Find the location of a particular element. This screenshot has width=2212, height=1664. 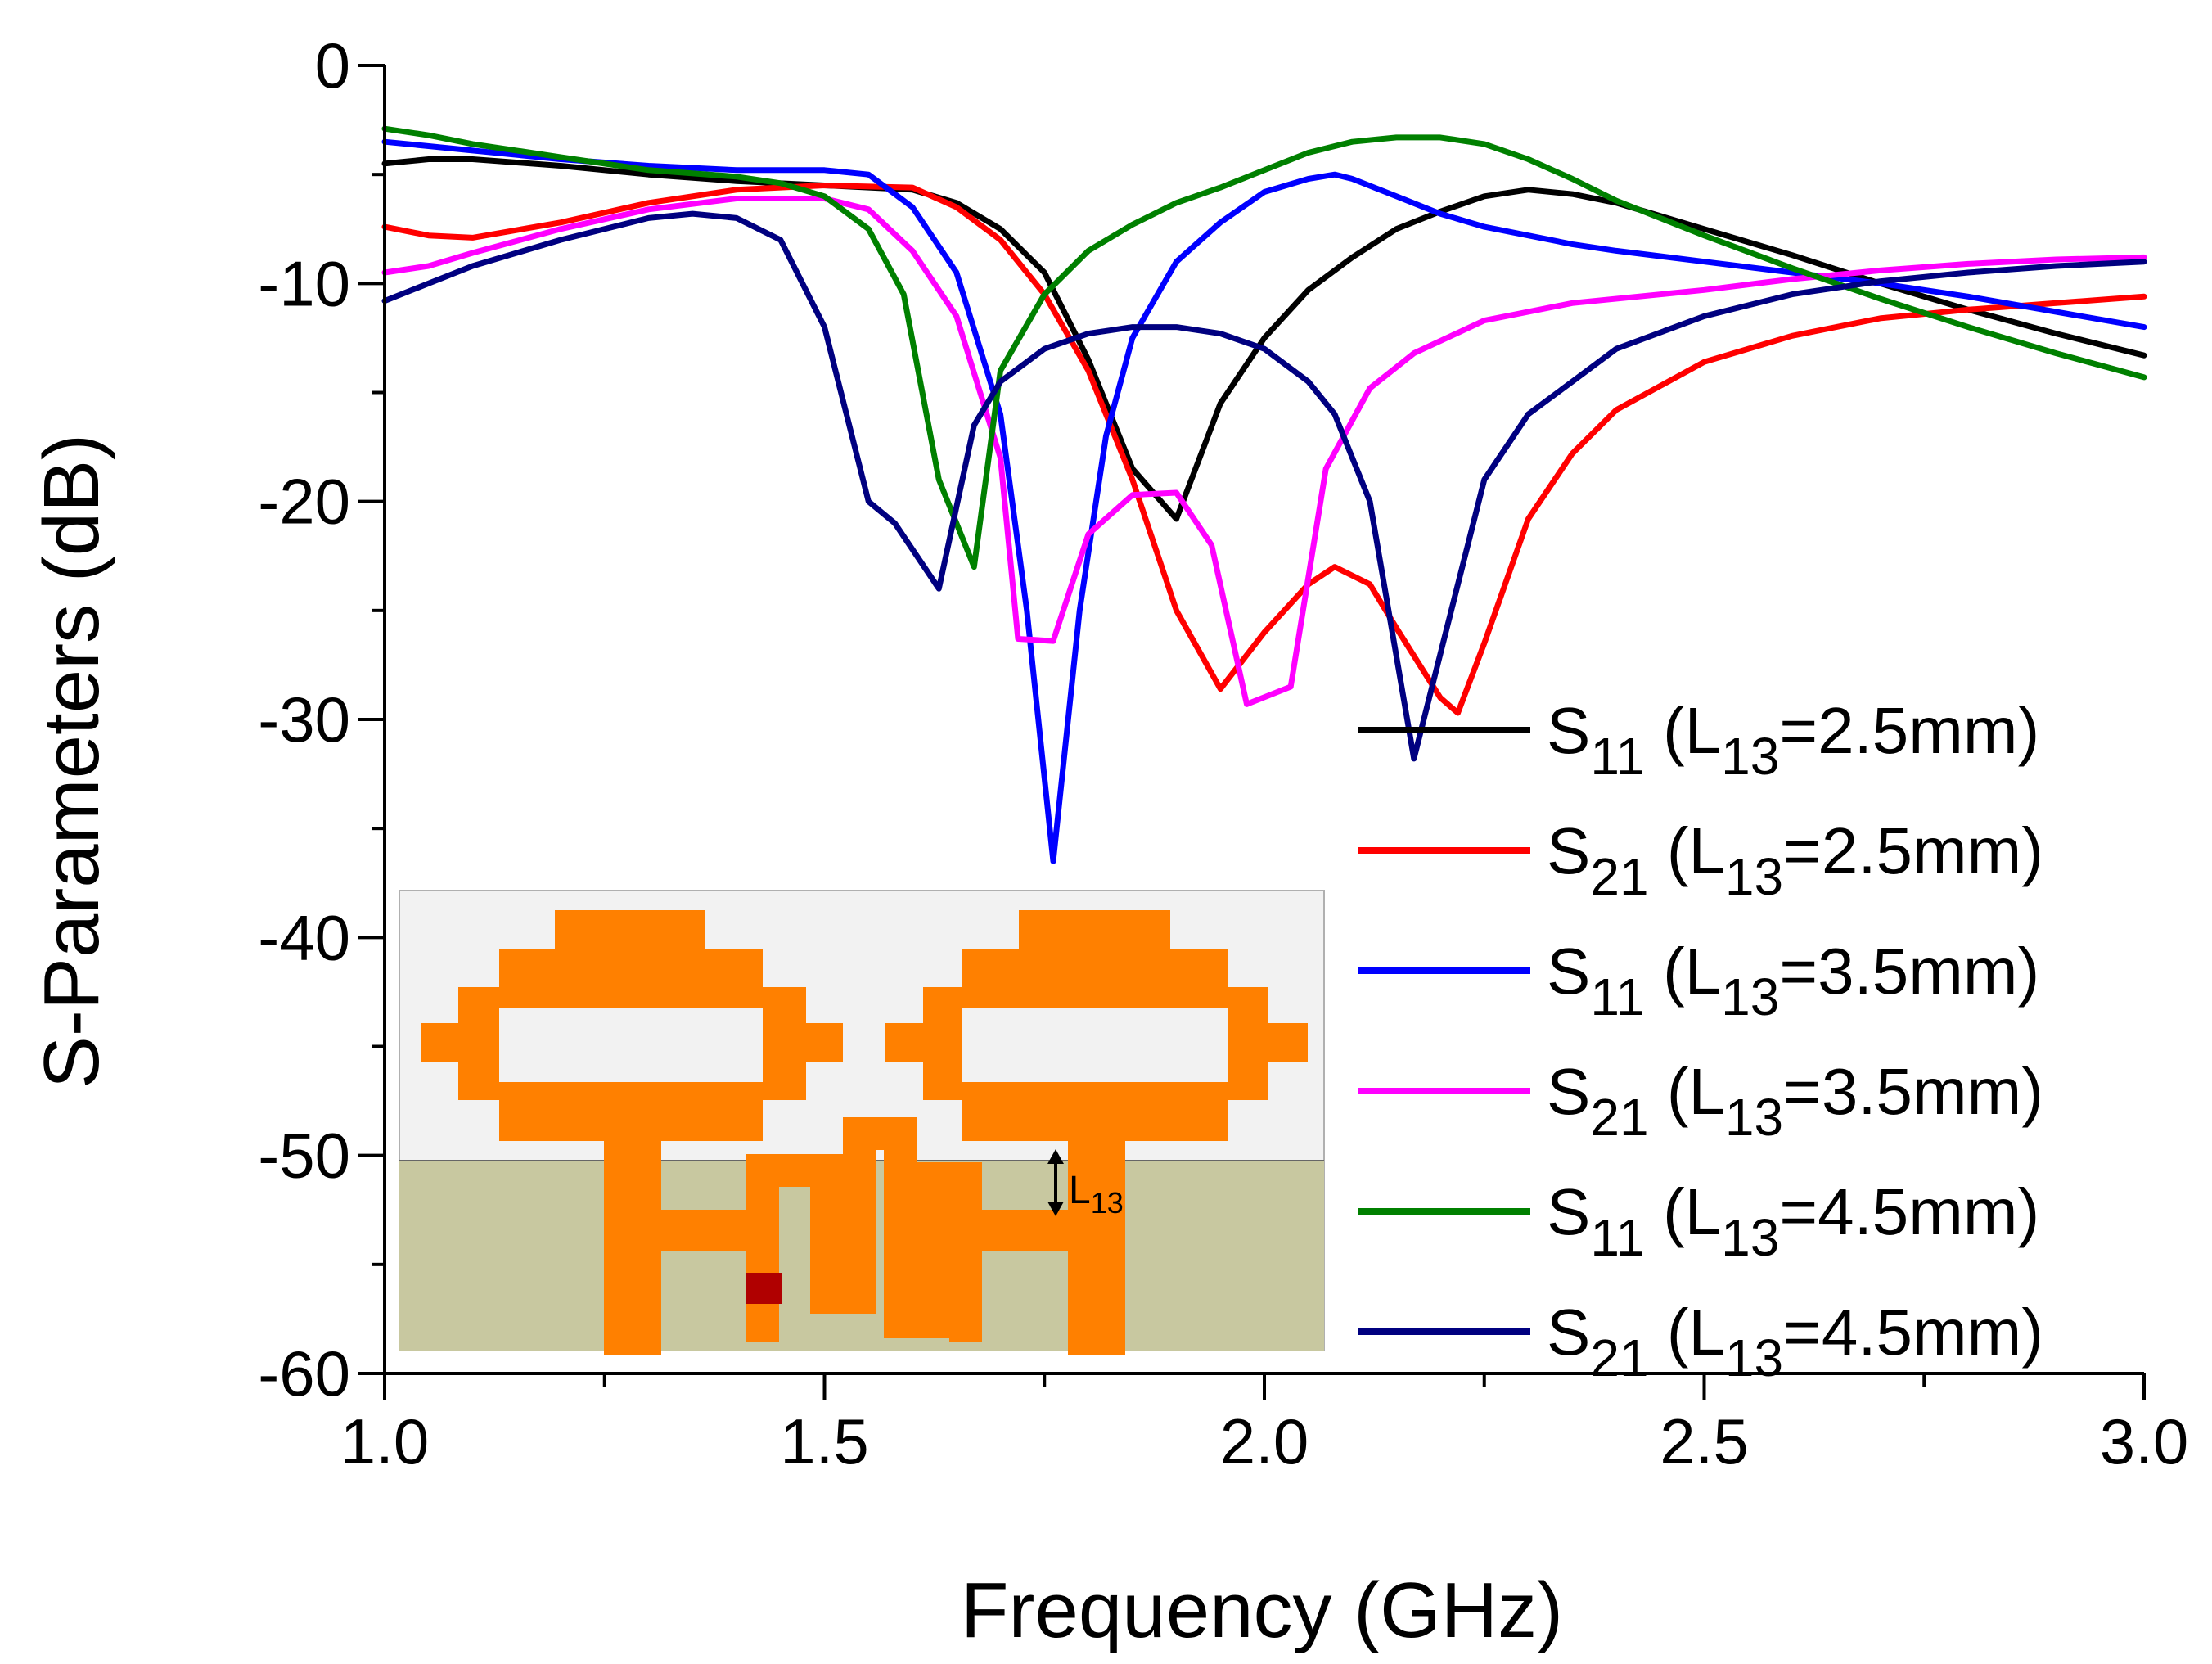

legend-entry-2: S21 (L13=2.5mm) is located at coordinates (1795, 860).